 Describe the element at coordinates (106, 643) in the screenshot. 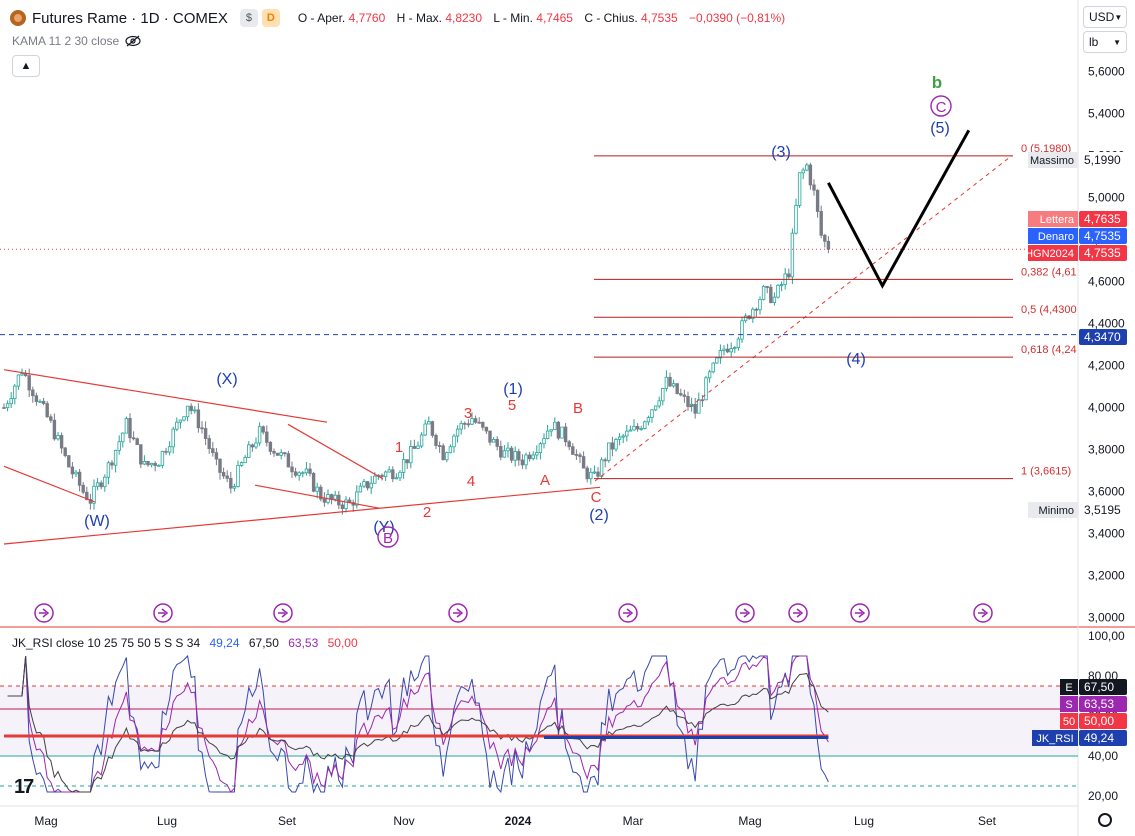

I see `rsi-title: JK_RSI close 10 25 75 50 5 S S 34` at that location.